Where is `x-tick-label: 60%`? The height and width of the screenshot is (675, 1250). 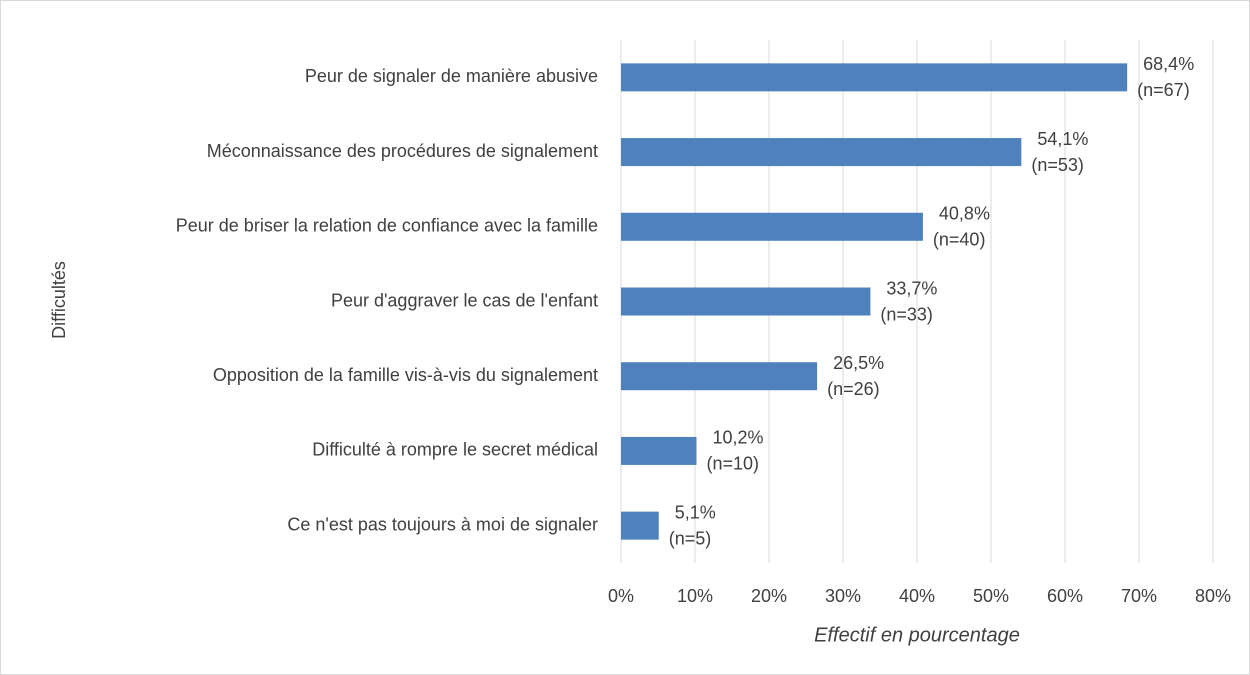
x-tick-label: 60% is located at coordinates (1065, 596).